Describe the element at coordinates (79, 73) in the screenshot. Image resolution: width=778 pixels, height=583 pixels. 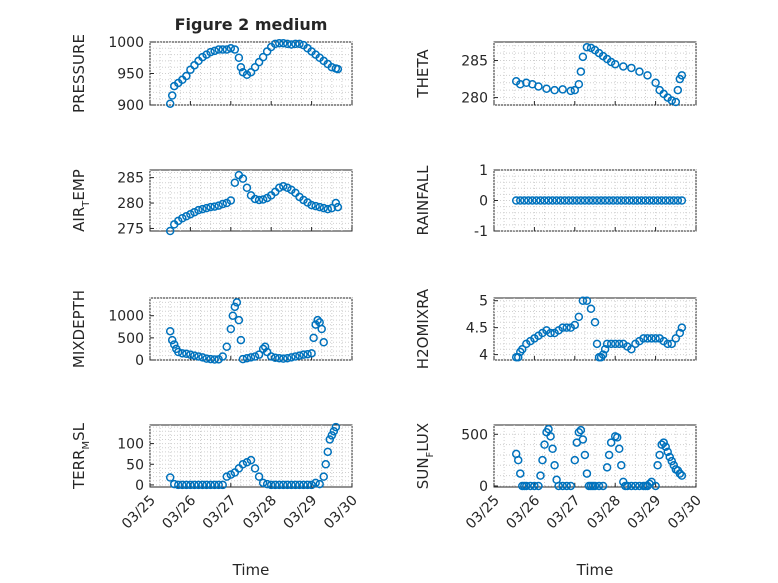
I see `y-axis-label: PRESSURE` at that location.